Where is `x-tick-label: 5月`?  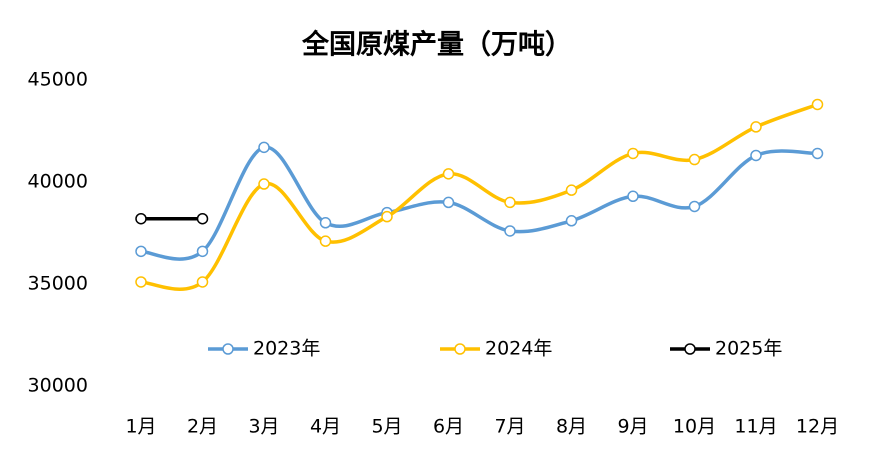 x-tick-label: 5月 is located at coordinates (386, 427).